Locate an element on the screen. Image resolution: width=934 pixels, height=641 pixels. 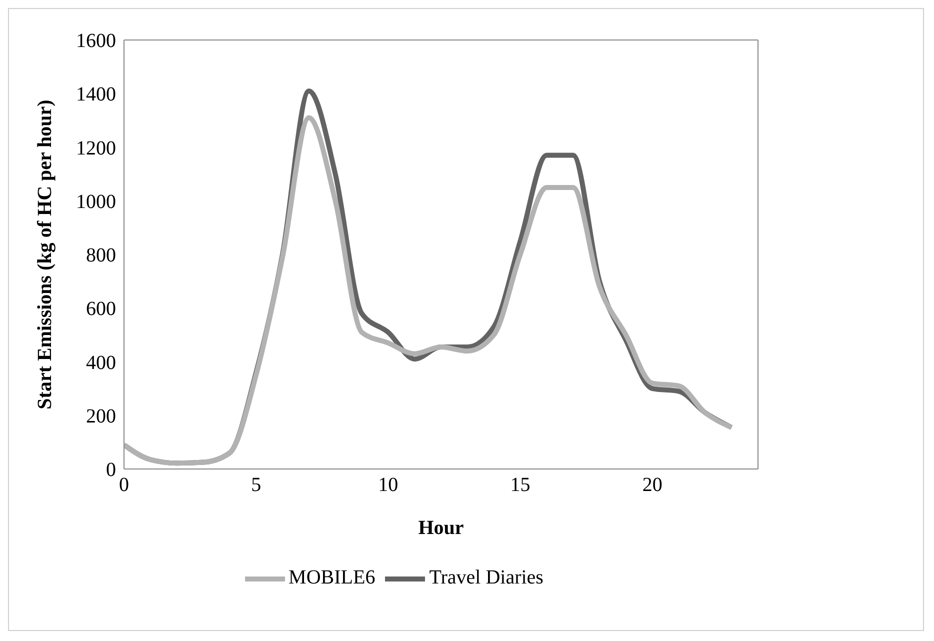
x-axis-title: Hour is located at coordinates (441, 528).